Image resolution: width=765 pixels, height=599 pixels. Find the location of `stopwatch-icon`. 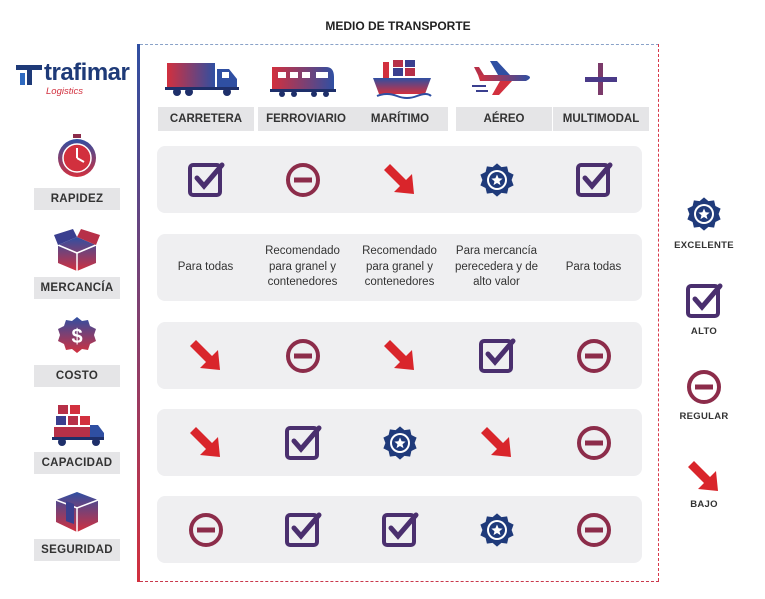

stopwatch-icon is located at coordinates (77, 155).